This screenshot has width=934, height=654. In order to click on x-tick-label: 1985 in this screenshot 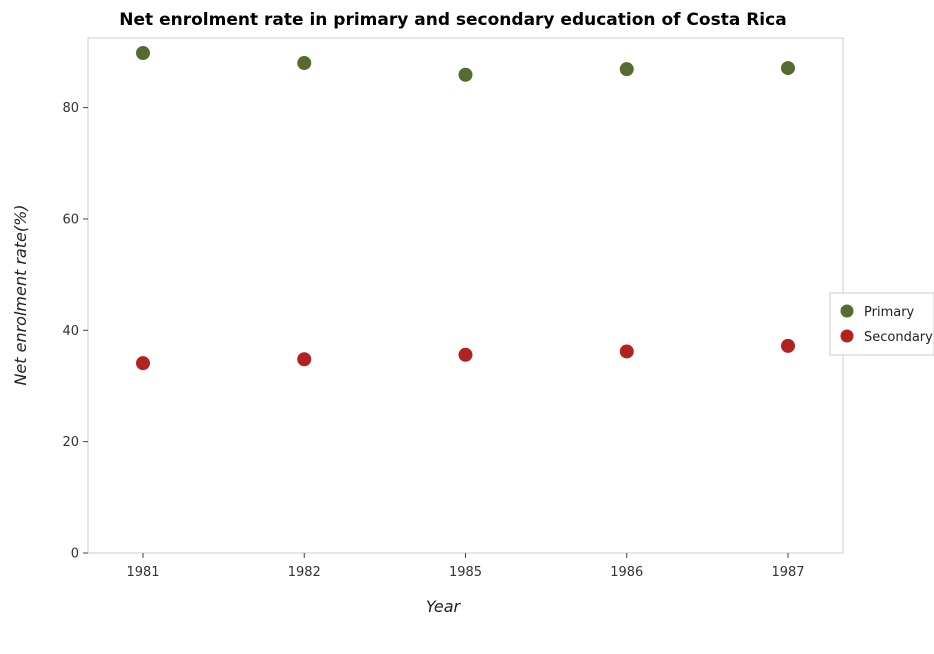, I will do `click(465, 572)`.